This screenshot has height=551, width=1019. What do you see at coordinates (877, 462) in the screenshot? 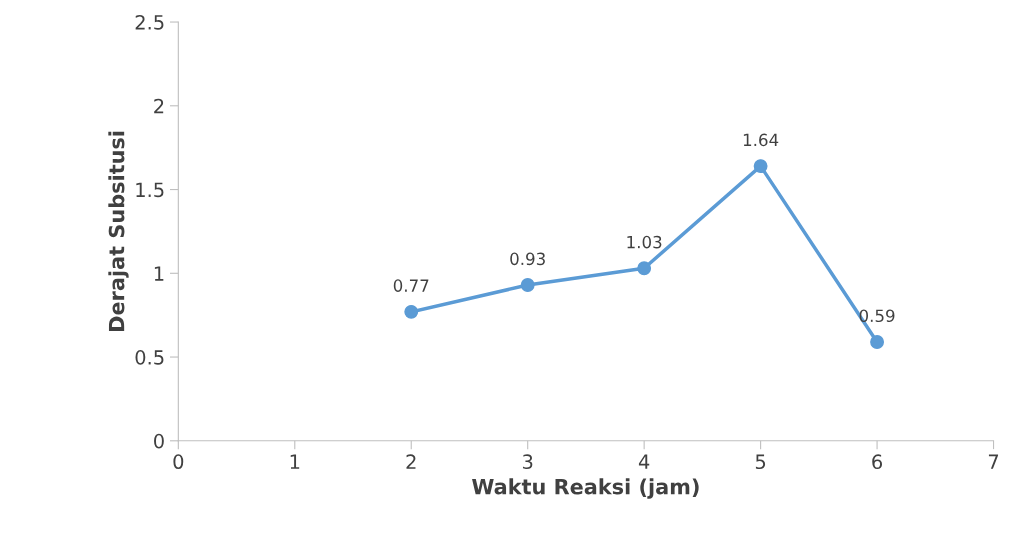
I see `x-tick-label: 6` at bounding box center [877, 462].